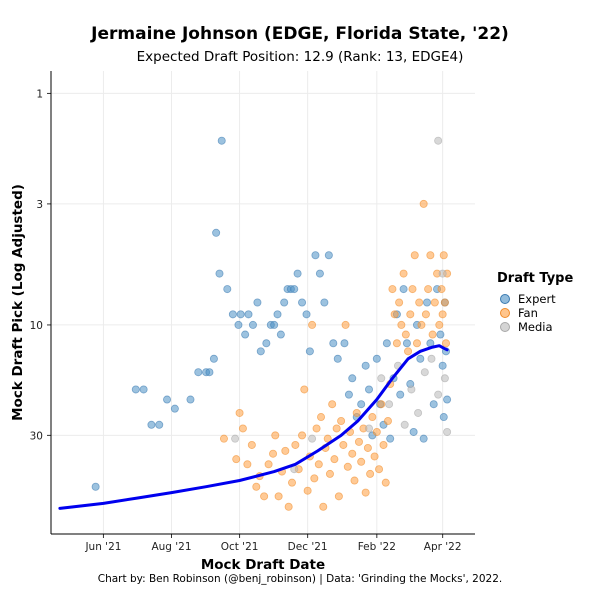  Describe the element at coordinates (171, 547) in the screenshot. I see `x-tick-label: Aug '21` at that location.